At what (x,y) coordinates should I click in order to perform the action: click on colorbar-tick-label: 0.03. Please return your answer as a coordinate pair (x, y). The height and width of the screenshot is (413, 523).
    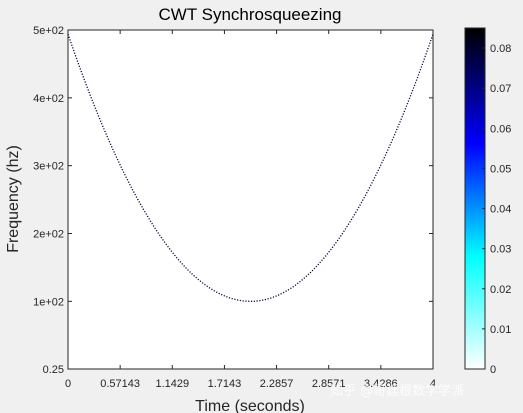
    Looking at the image, I should click on (500, 250).